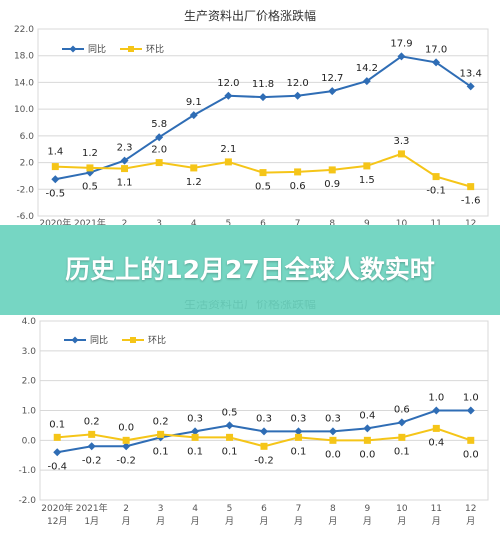 This screenshot has height=537, width=500. I want to click on data-label: -0.4, so click(57, 466).